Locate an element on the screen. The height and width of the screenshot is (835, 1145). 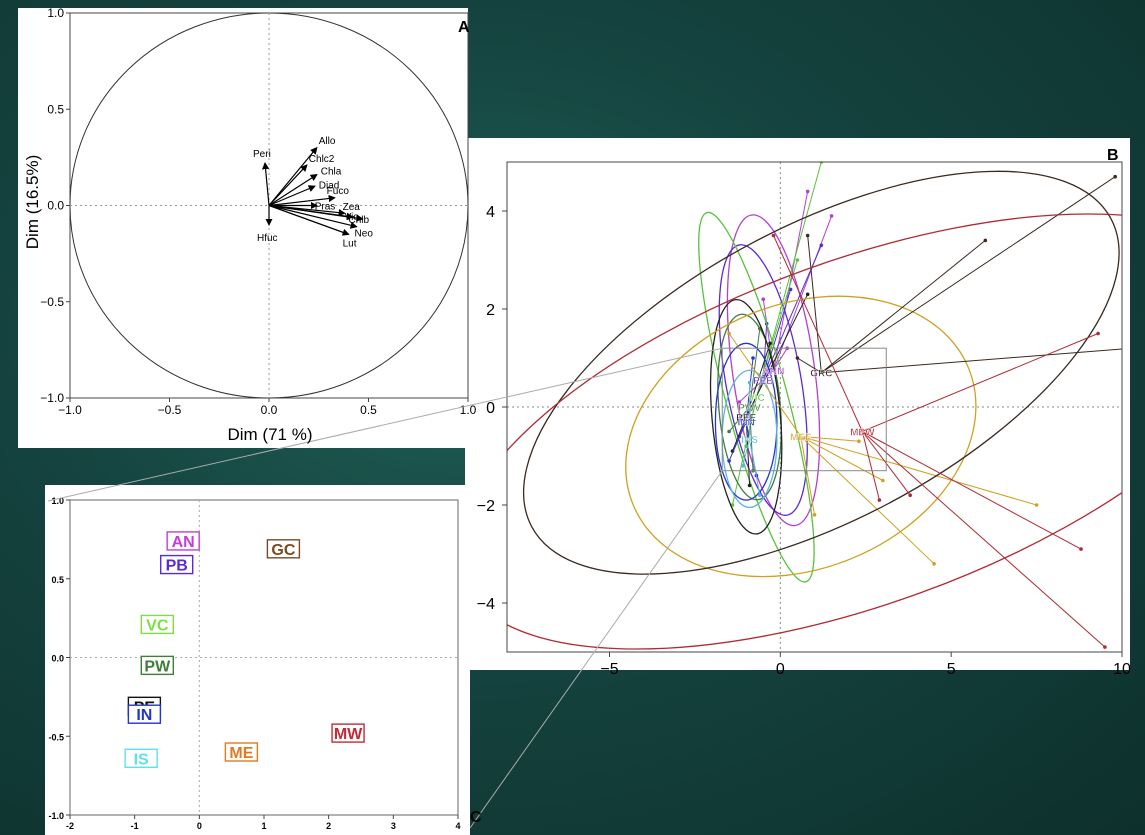
zoom-connector-top is located at coordinates (385, 424).